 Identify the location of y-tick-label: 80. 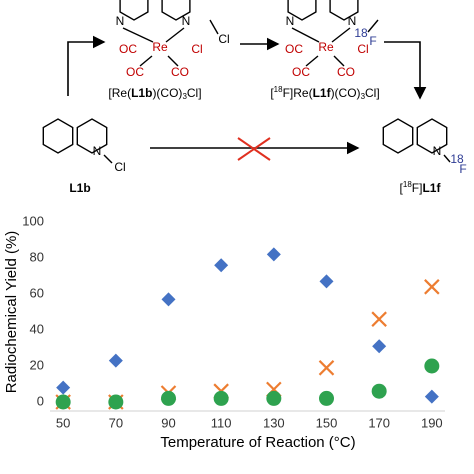
(37, 256).